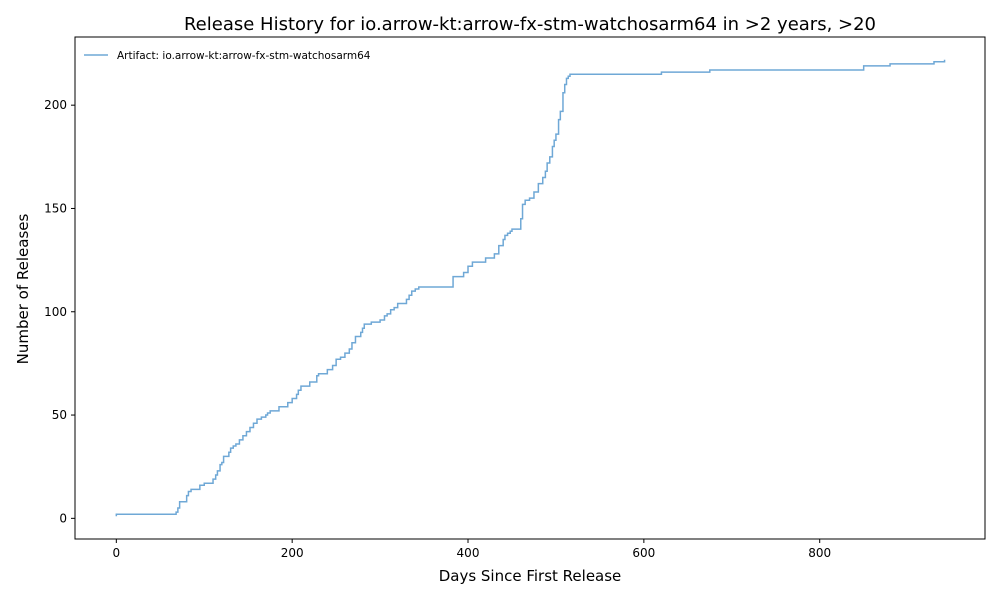  I want to click on x-tick-label: 600, so click(643, 553).